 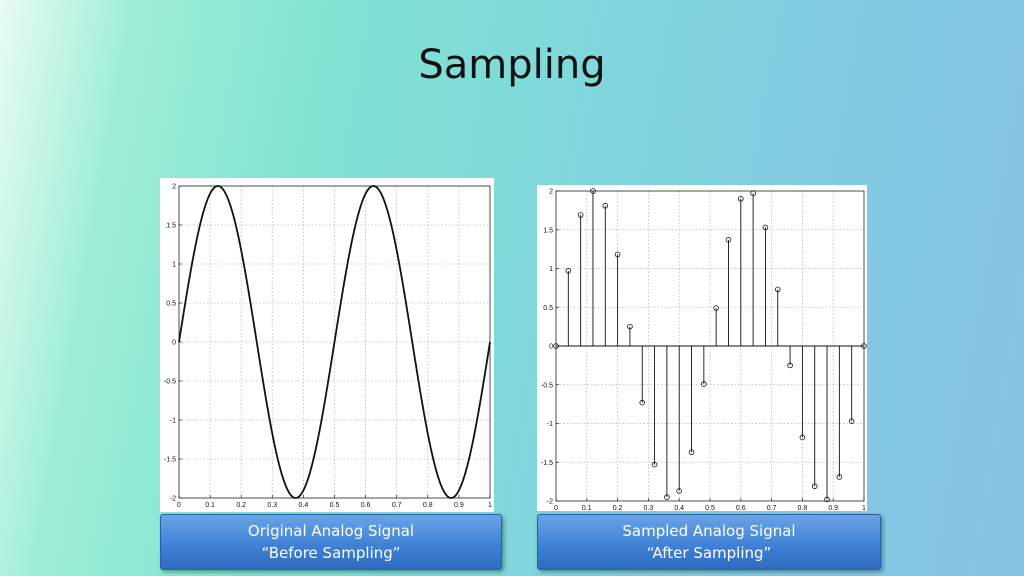 What do you see at coordinates (174, 265) in the screenshot?
I see `original-ytick-label: 1` at bounding box center [174, 265].